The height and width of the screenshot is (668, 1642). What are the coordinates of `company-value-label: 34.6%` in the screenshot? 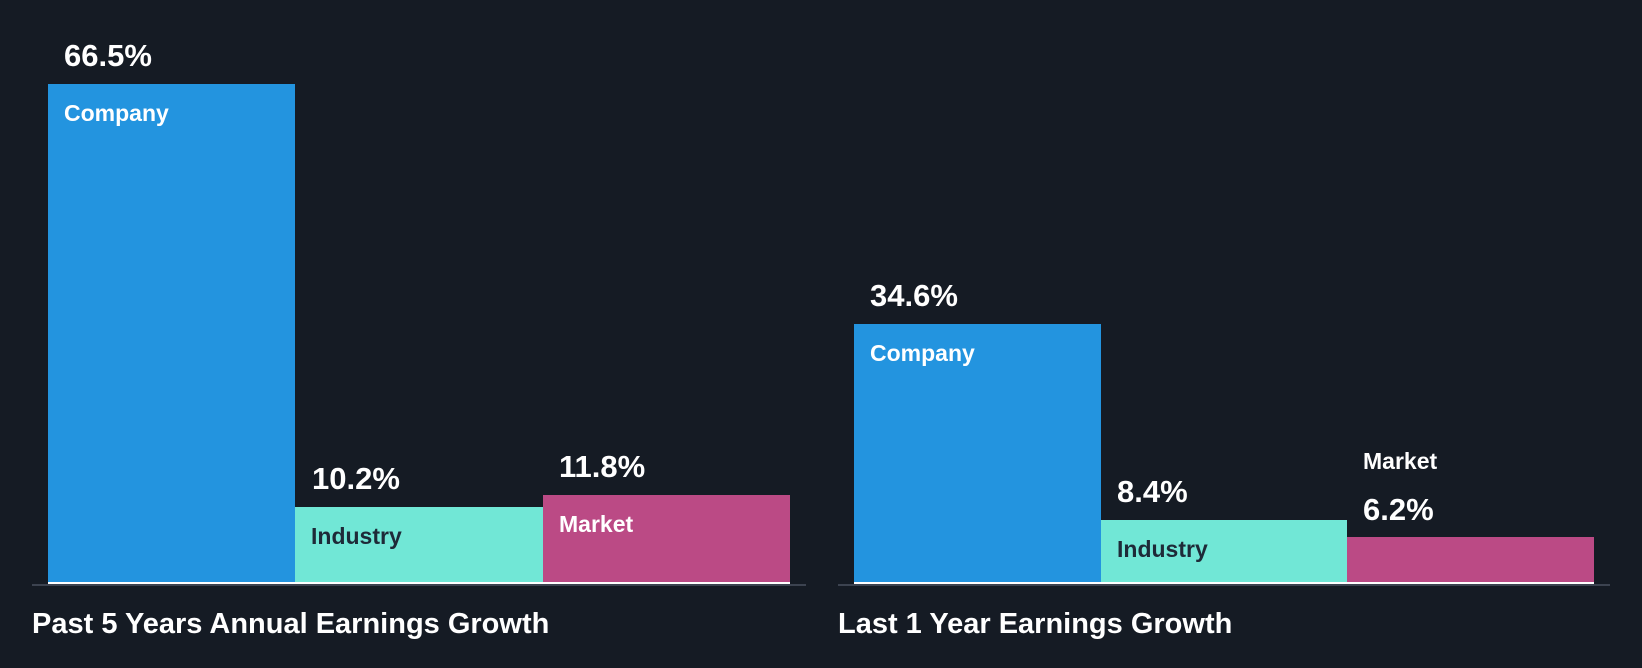 It's located at (914, 295).